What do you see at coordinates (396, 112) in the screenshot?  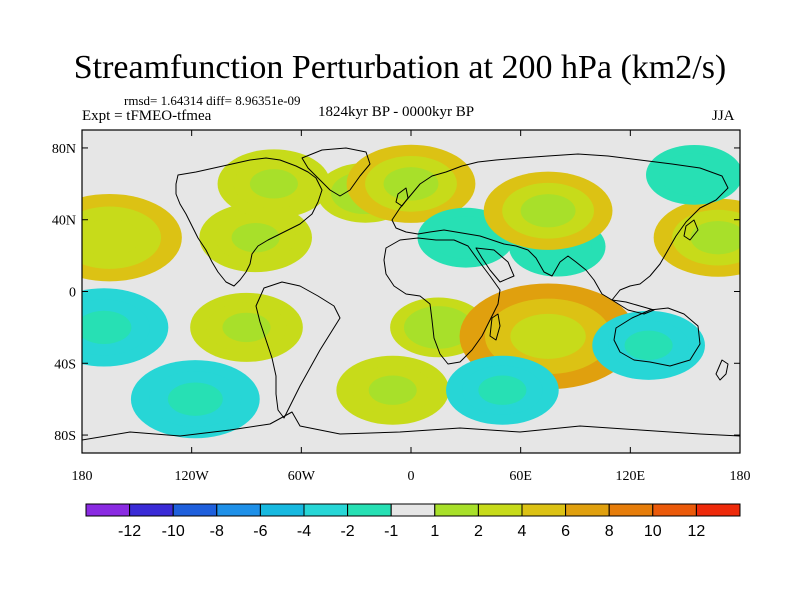 I see `period-label: 1824kyr BP - 0000kyr BP` at bounding box center [396, 112].